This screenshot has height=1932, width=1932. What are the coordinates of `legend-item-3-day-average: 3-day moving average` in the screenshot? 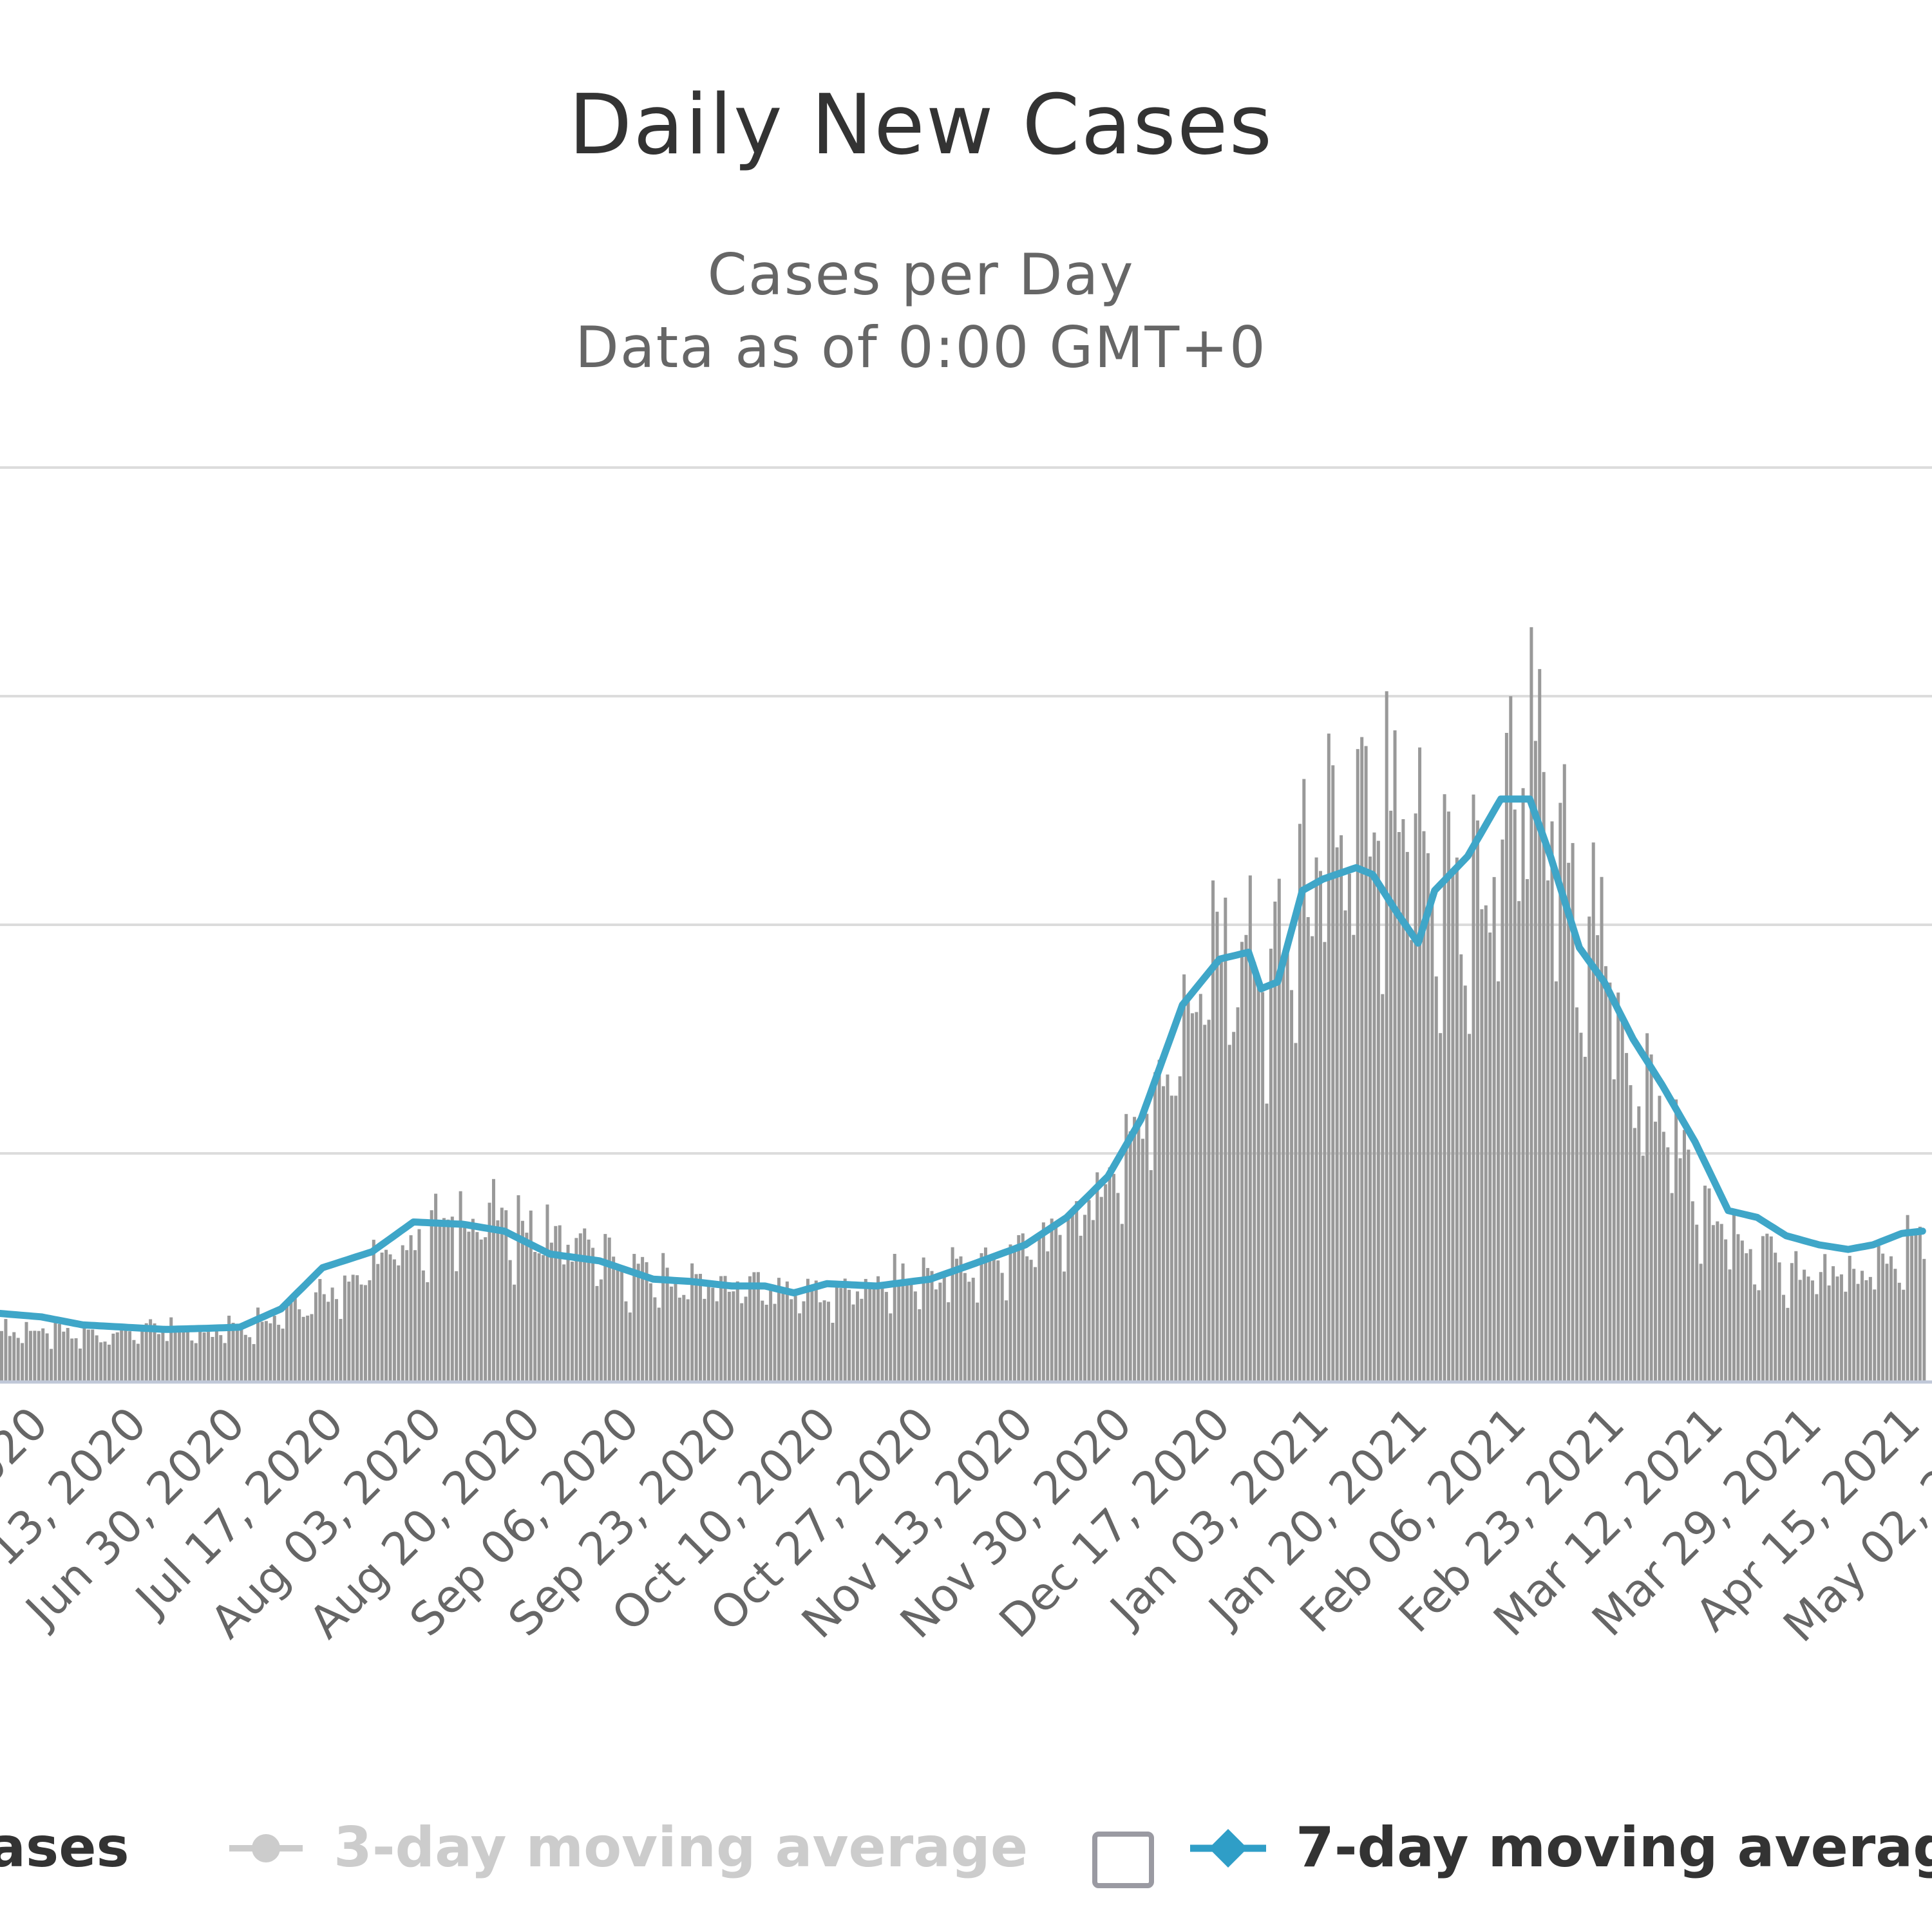 It's located at (628, 1847).